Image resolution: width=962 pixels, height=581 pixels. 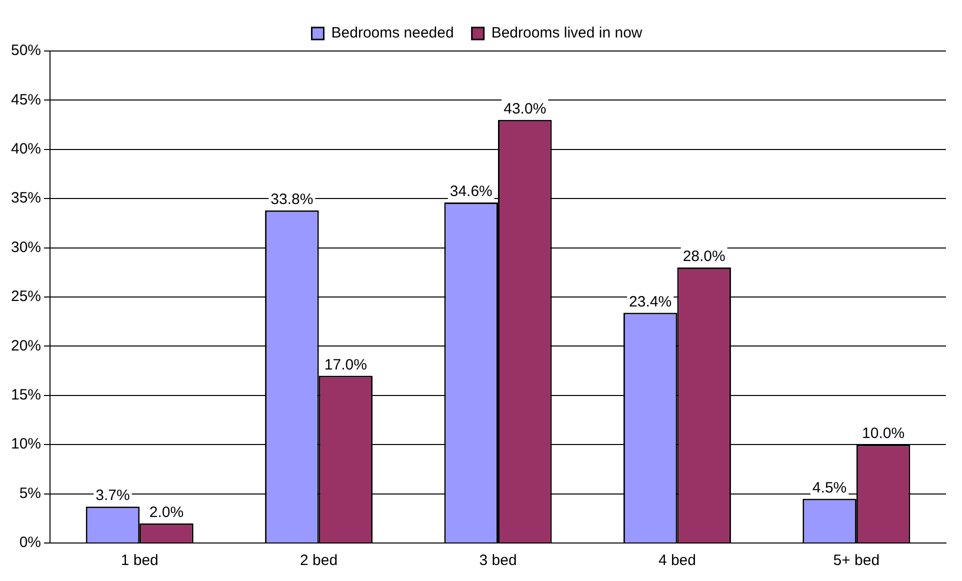 What do you see at coordinates (829, 487) in the screenshot?
I see `data-label: 4.5%` at bounding box center [829, 487].